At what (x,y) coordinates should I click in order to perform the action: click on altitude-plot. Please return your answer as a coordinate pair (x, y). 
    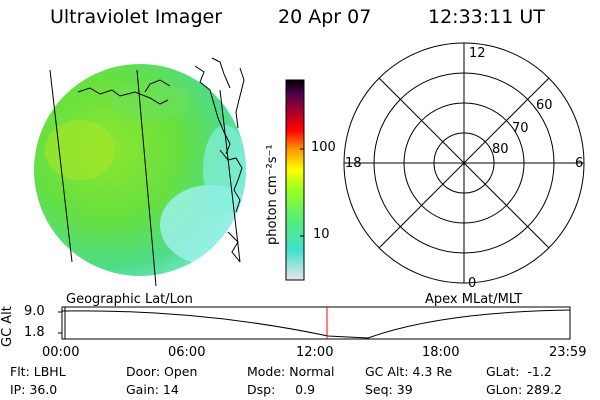
    Looking at the image, I should click on (314, 323).